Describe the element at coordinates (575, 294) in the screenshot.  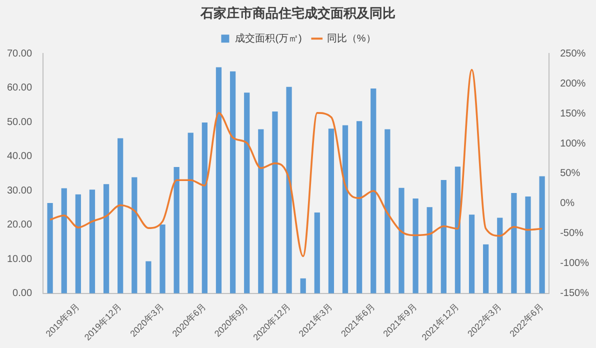
I see `y2-tick-label: -150%` at that location.